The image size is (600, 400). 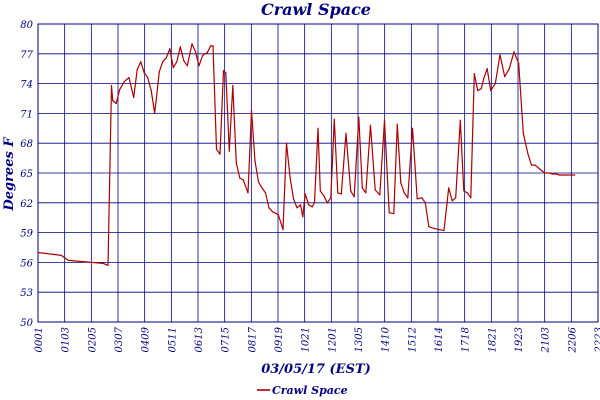 What do you see at coordinates (146, 339) in the screenshot?
I see `x-tick-label: 0409` at bounding box center [146, 339].